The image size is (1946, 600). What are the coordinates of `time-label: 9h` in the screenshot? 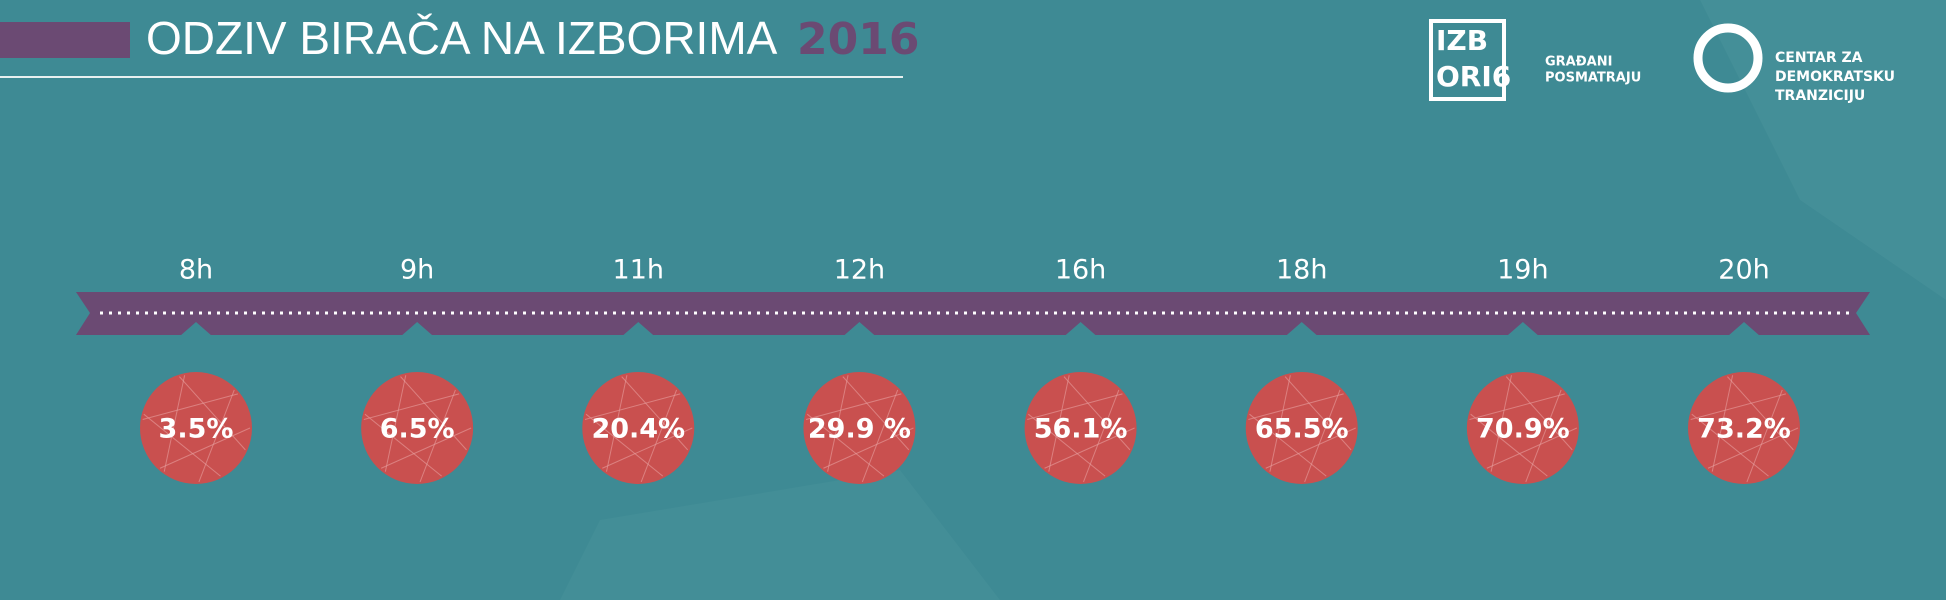 It's located at (417, 270).